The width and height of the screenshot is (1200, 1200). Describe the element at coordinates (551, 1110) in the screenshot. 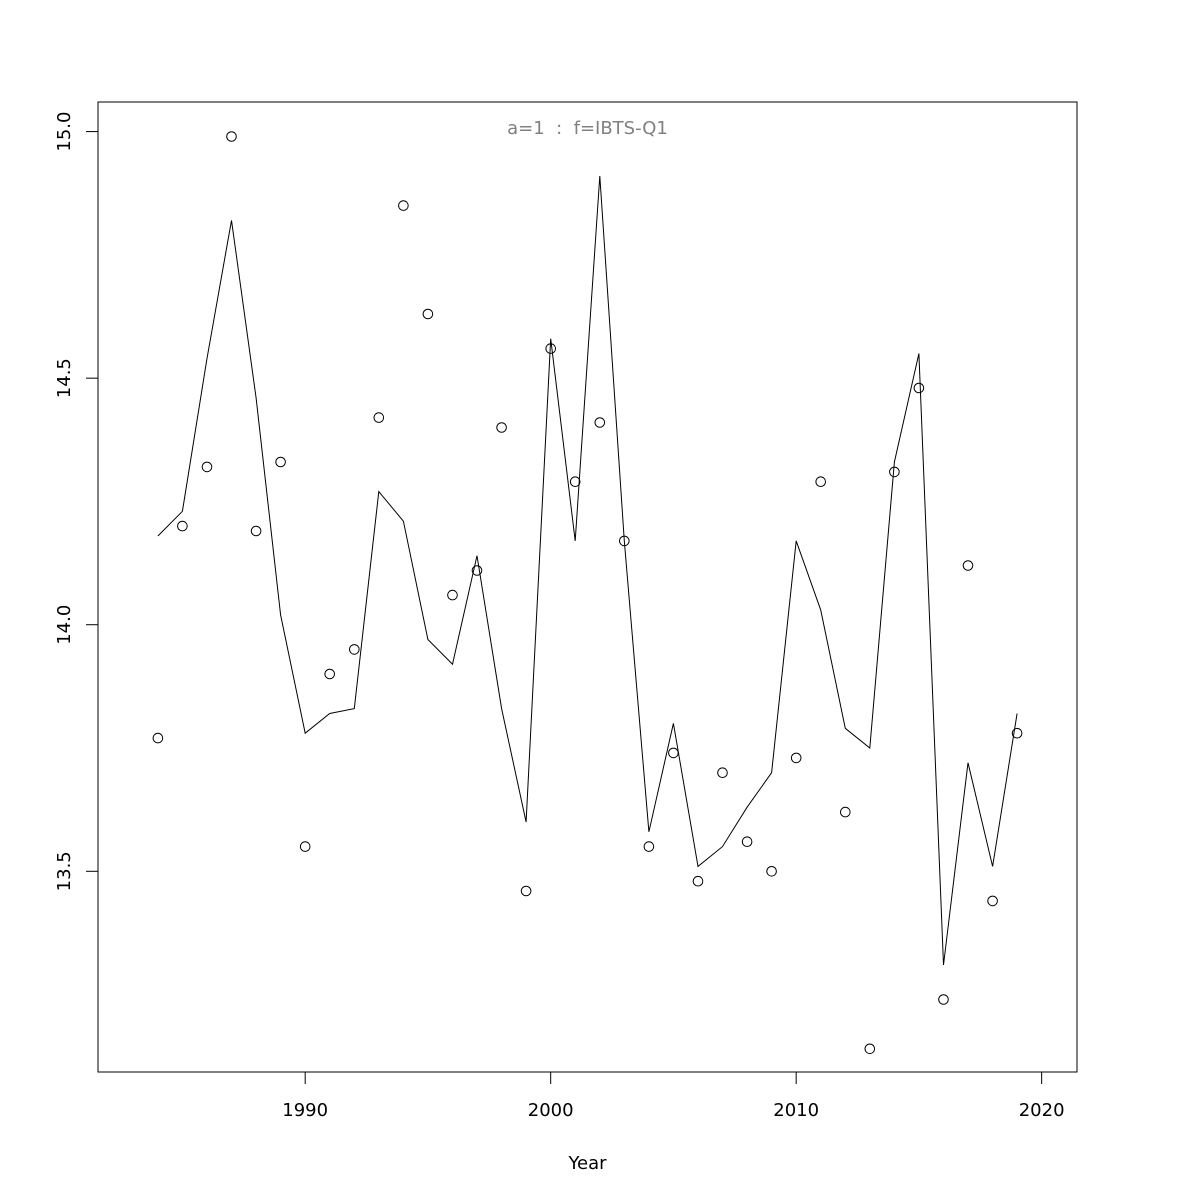

I see `x-tick-label: 2000` at that location.